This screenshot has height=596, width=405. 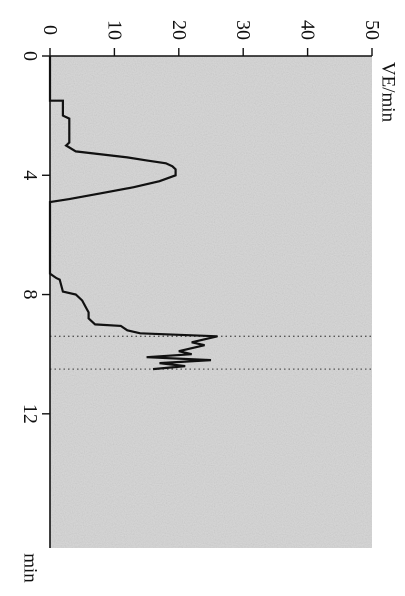 I want to click on y-tick-label-3: 30, so click(x=243, y=30).